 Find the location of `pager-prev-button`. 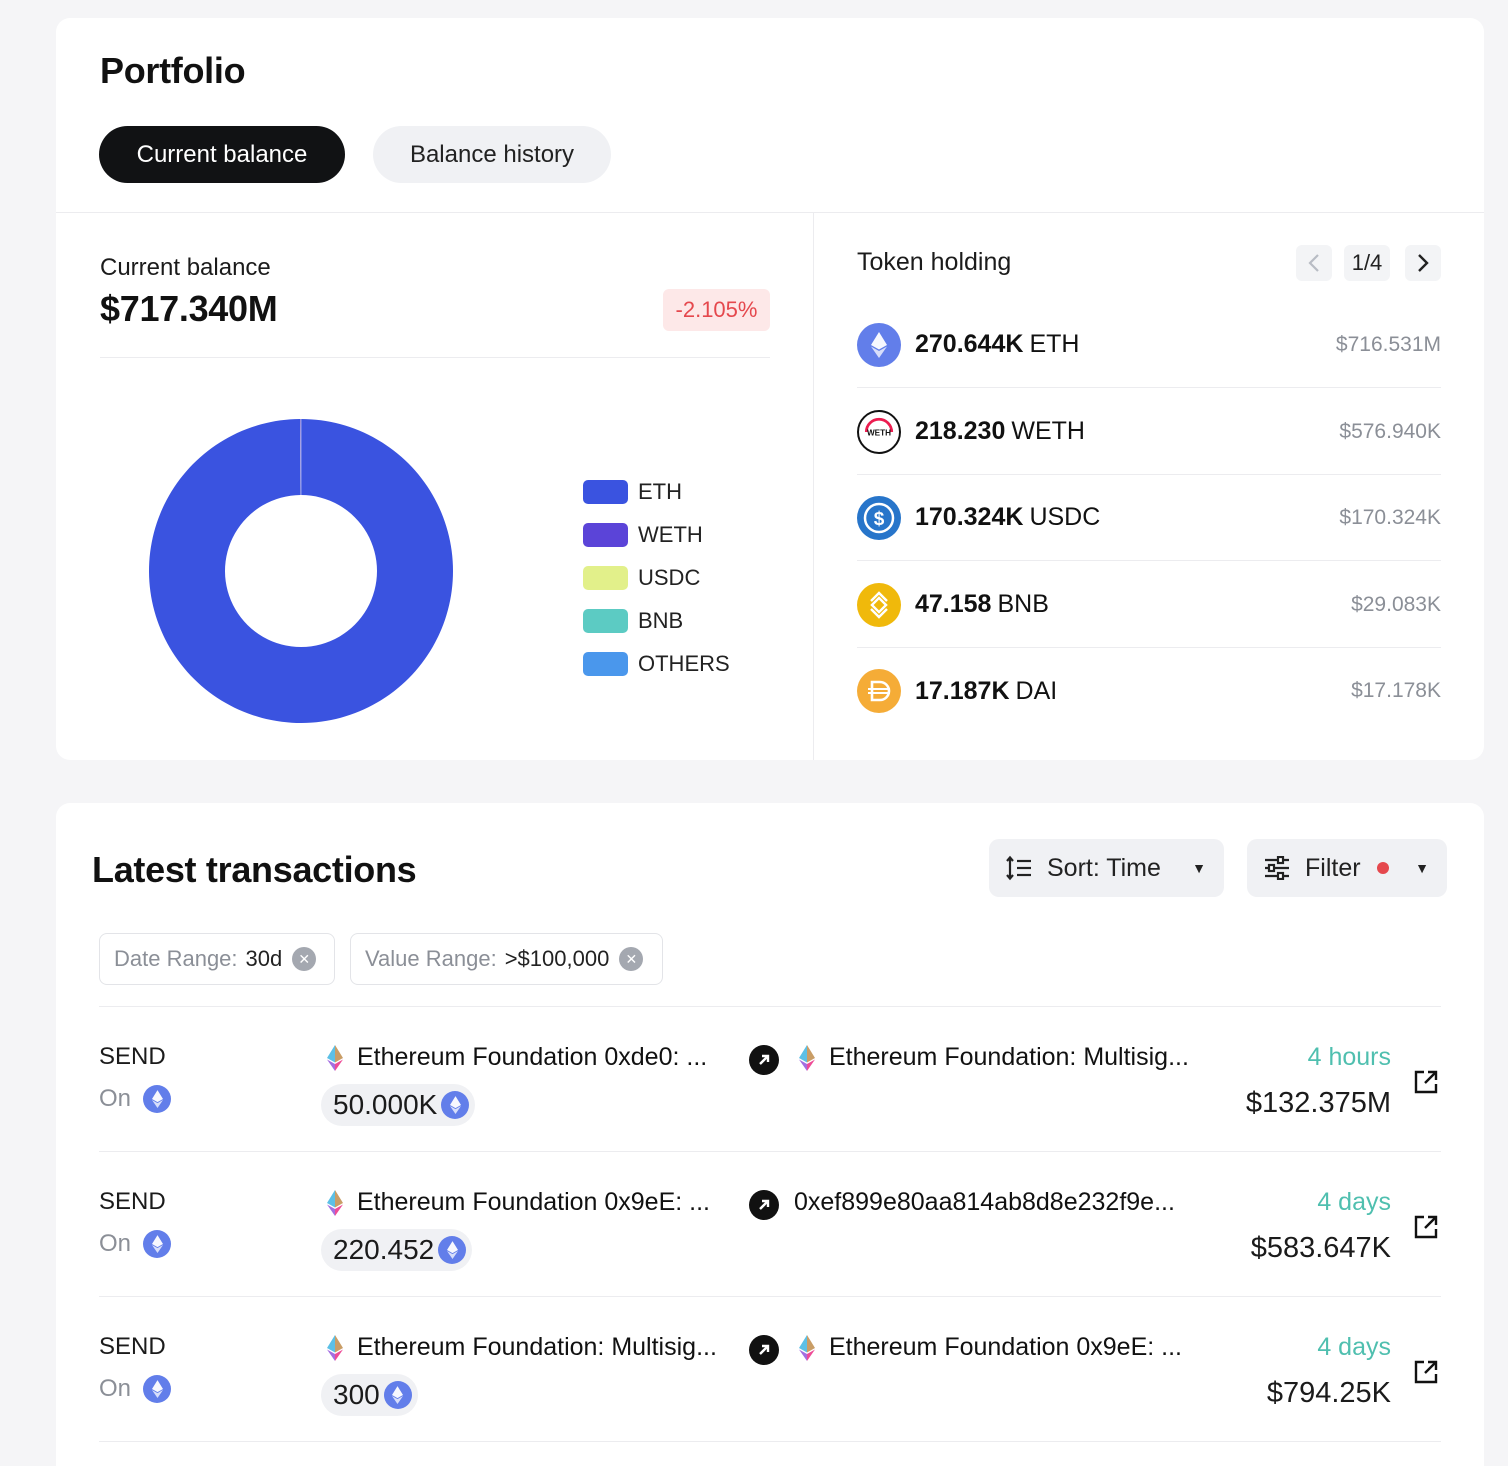

pager-prev-button is located at coordinates (1314, 263).